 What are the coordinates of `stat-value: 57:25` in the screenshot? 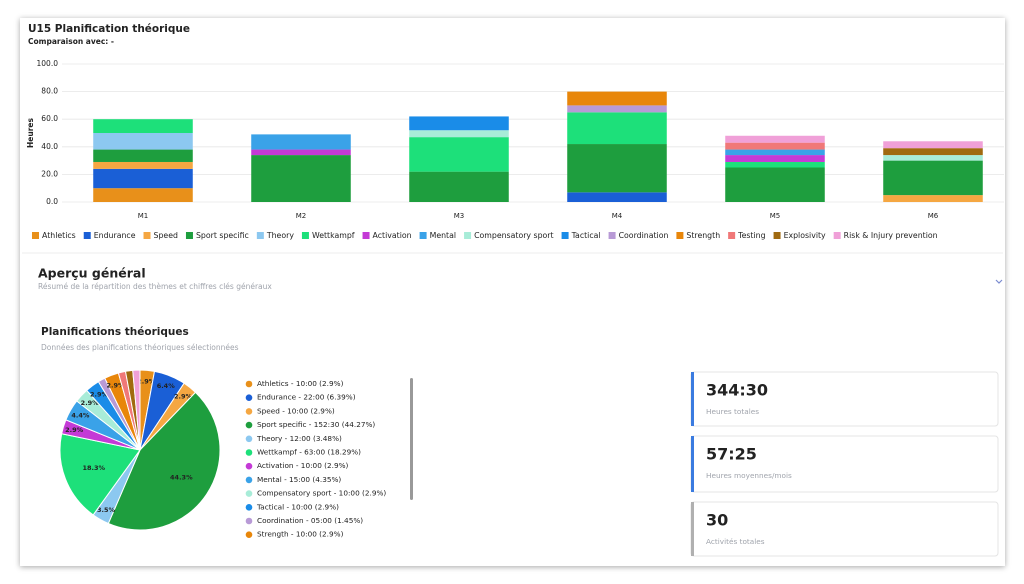 It's located at (731, 454).